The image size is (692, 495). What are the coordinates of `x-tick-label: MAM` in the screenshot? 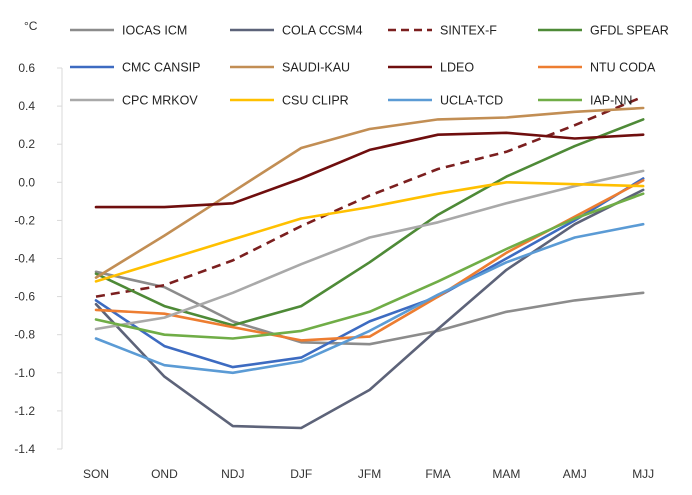 It's located at (506, 474).